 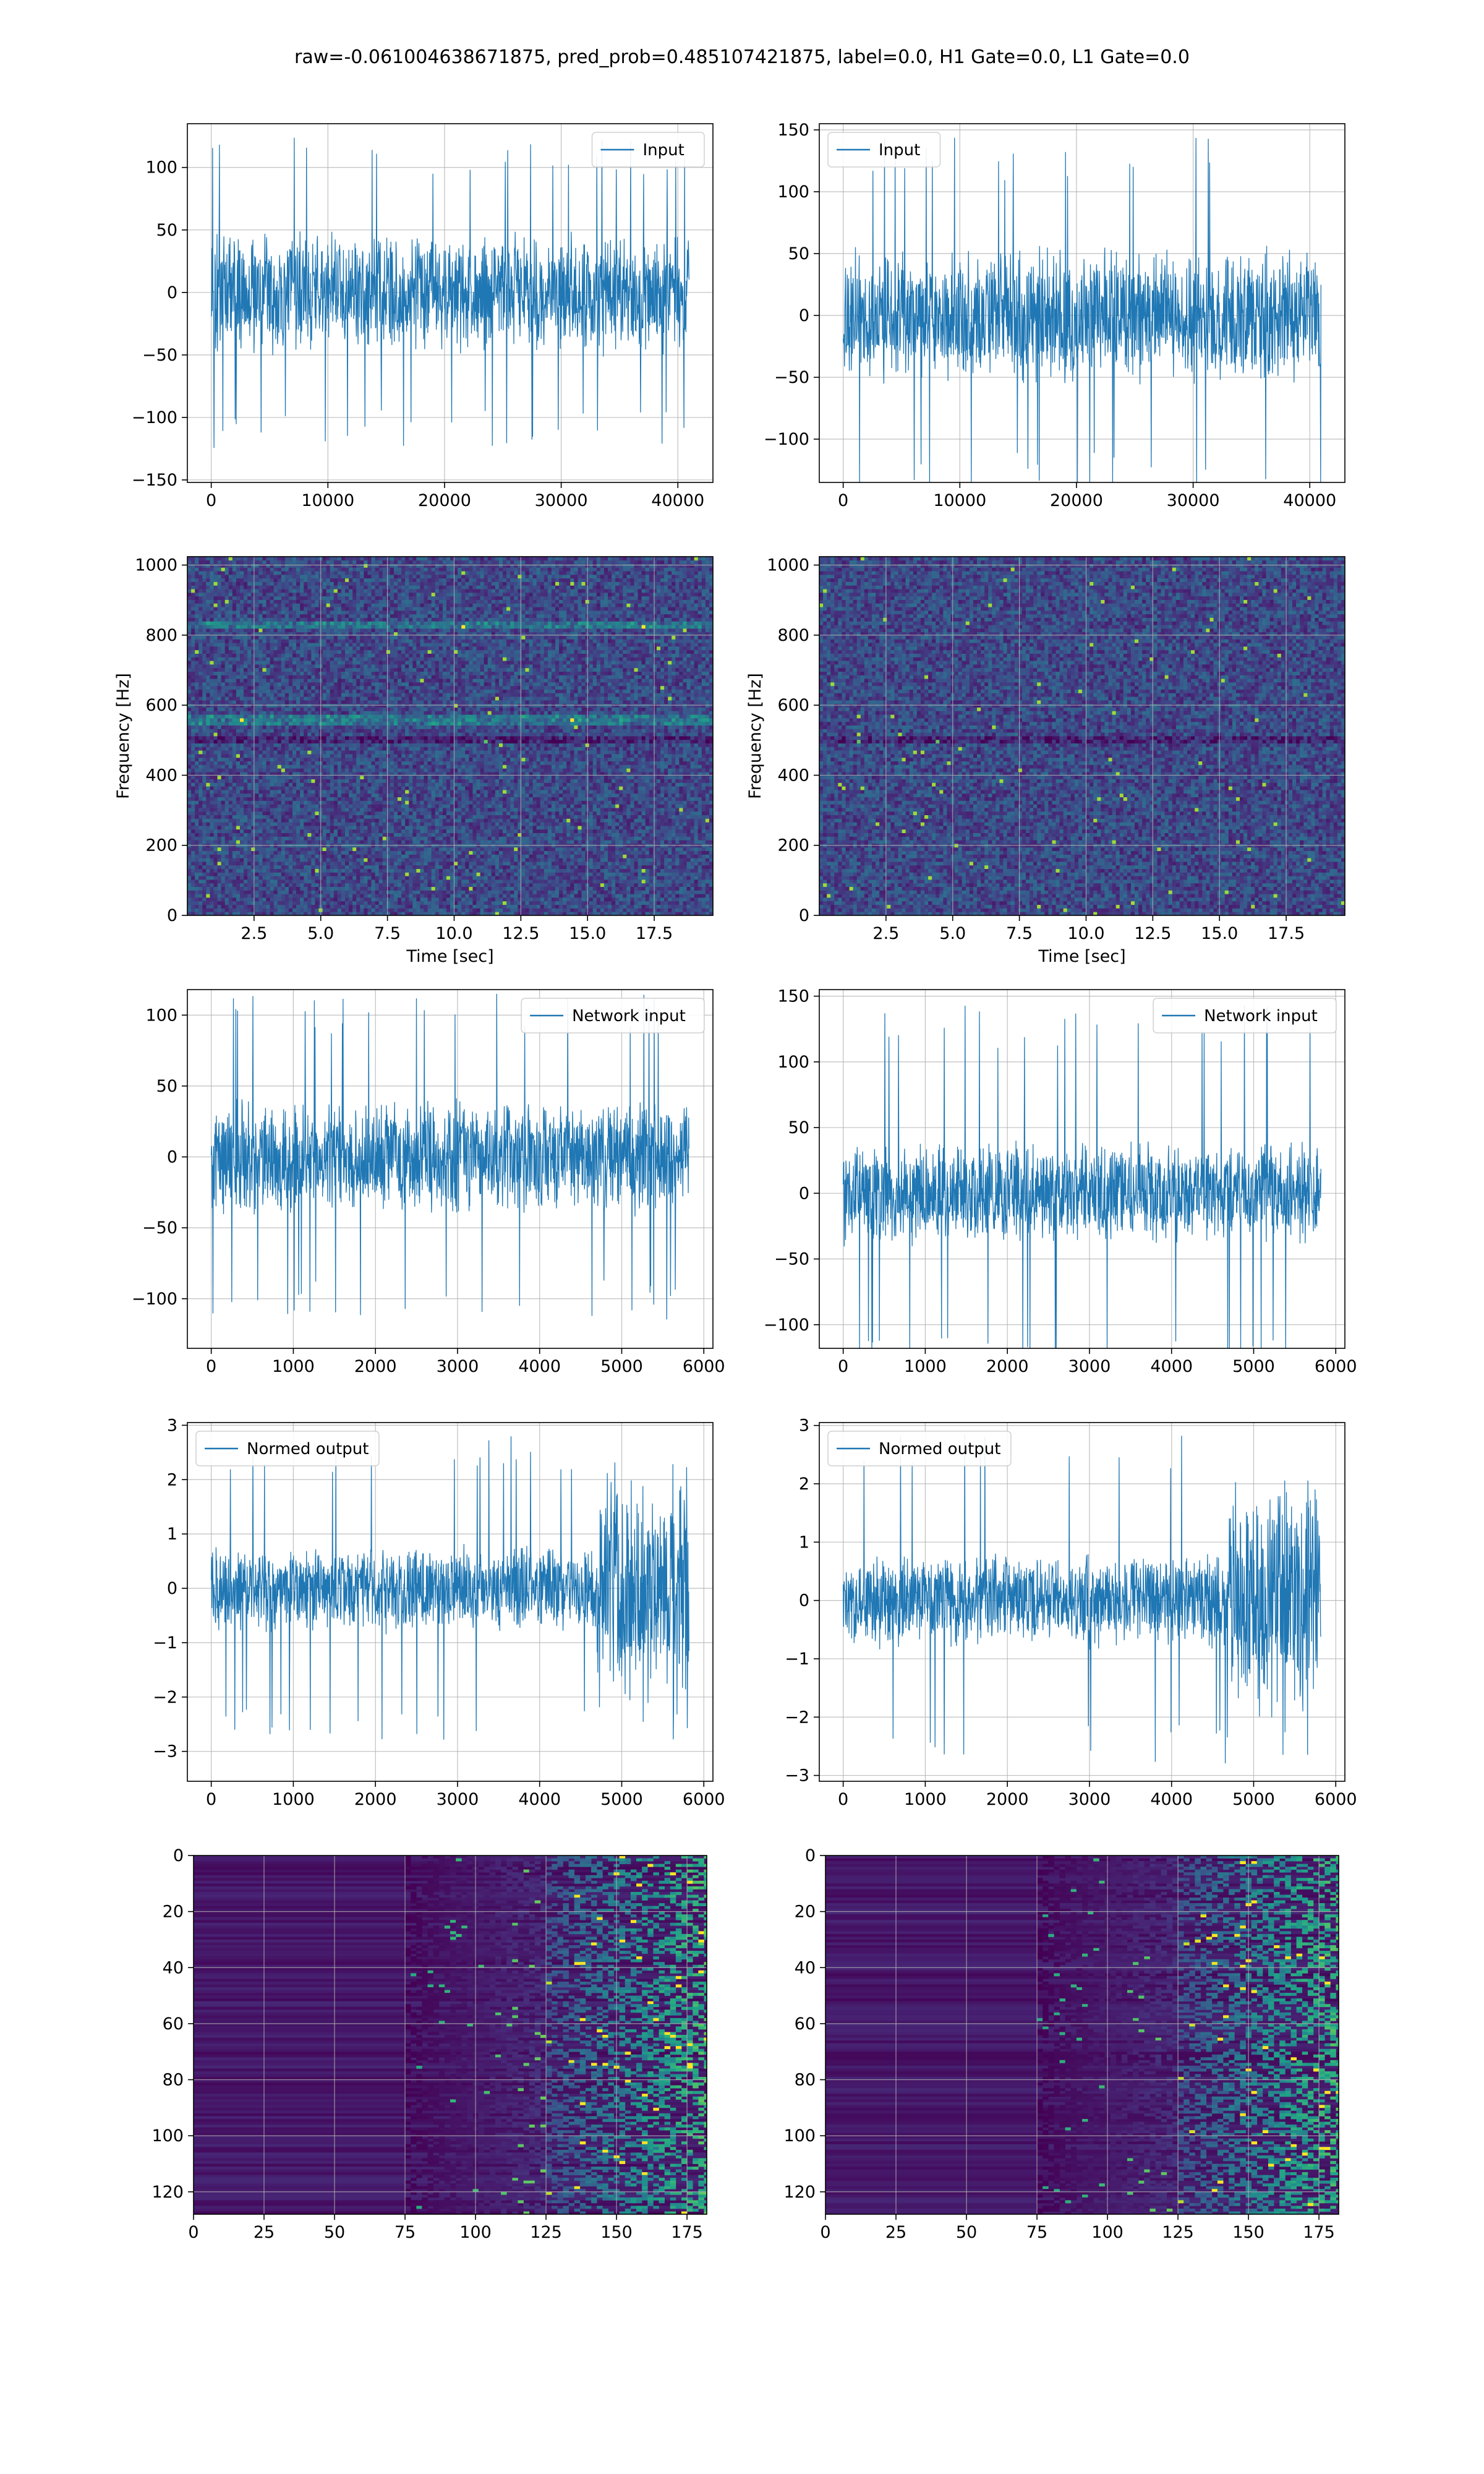 What do you see at coordinates (1076, 500) in the screenshot?
I see `l1-input-xtick-label: 20000` at bounding box center [1076, 500].